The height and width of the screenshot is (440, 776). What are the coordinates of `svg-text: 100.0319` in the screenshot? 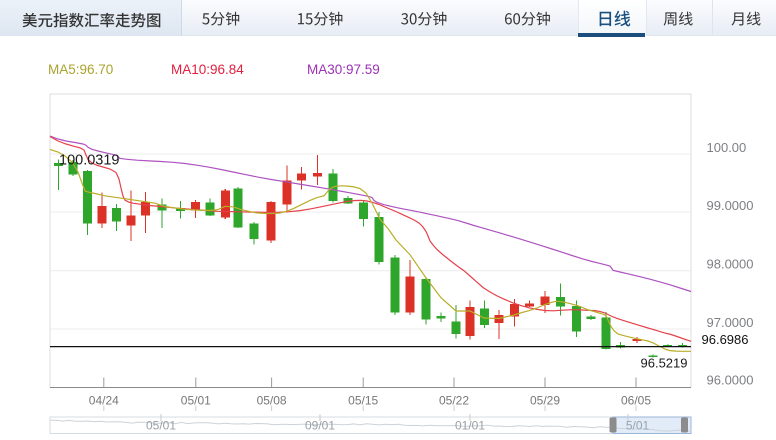 It's located at (89, 161).